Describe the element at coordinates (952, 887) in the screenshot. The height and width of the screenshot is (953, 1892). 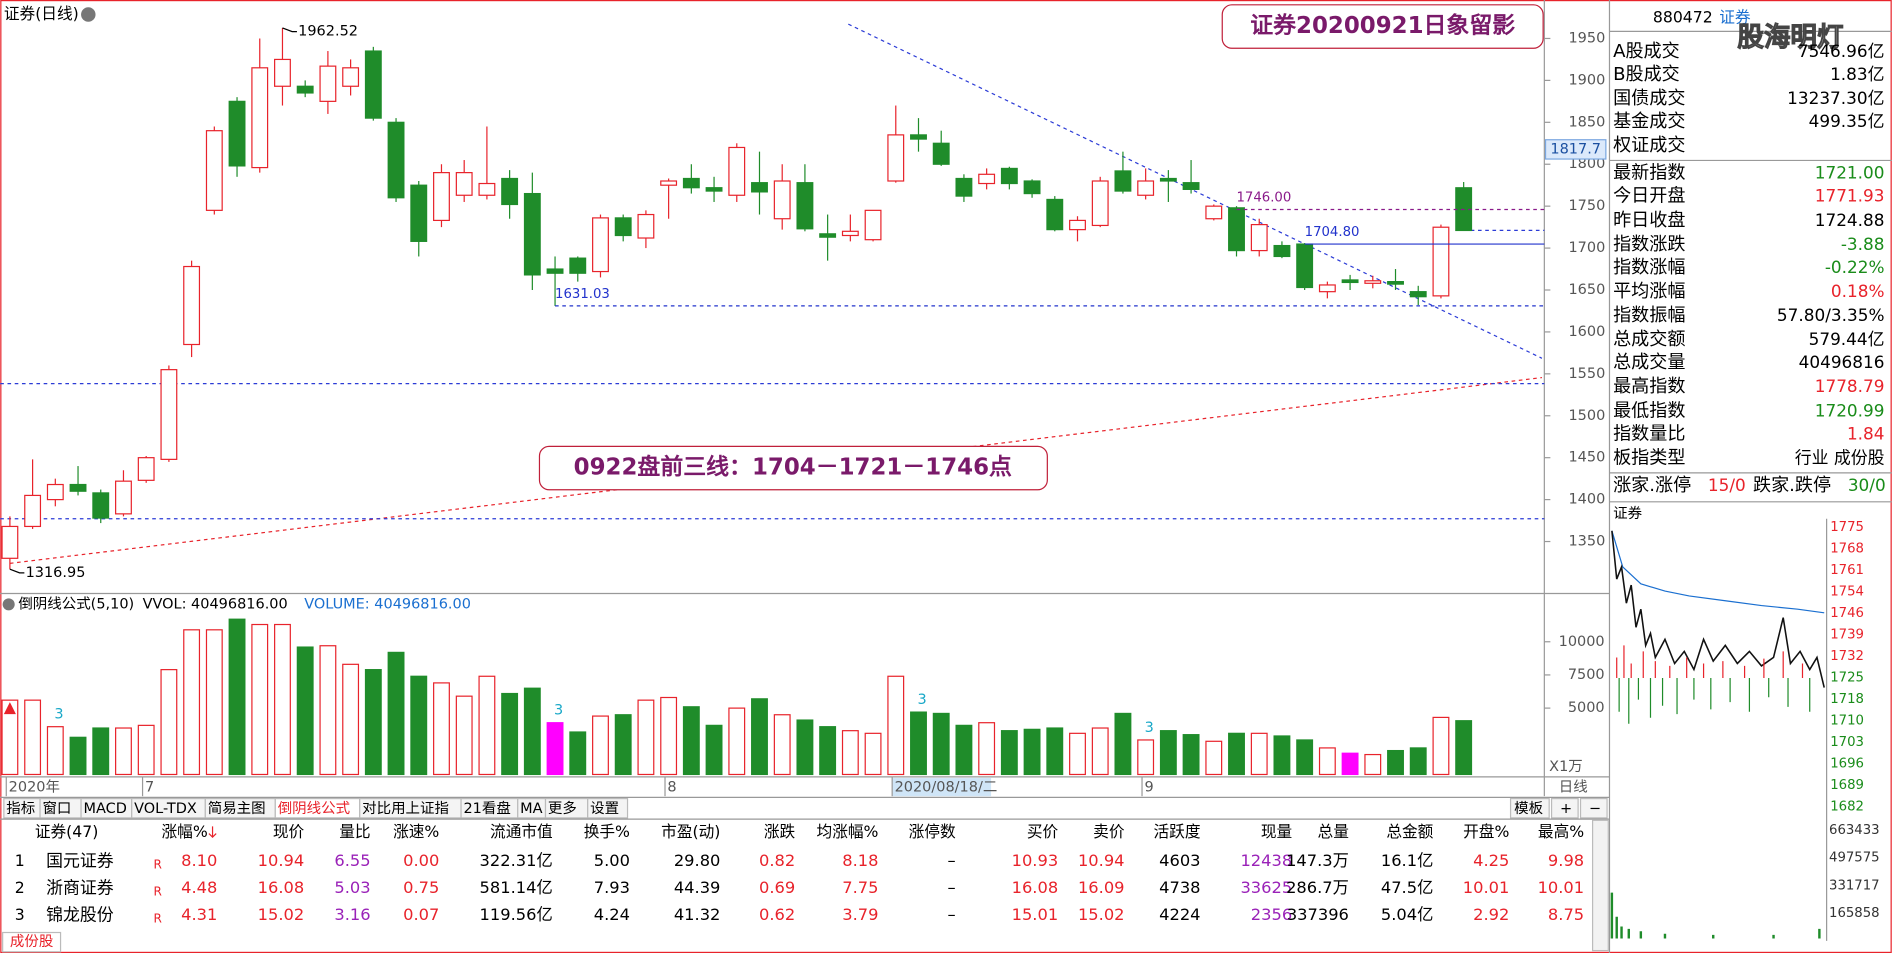
I see `cell: –` at that location.